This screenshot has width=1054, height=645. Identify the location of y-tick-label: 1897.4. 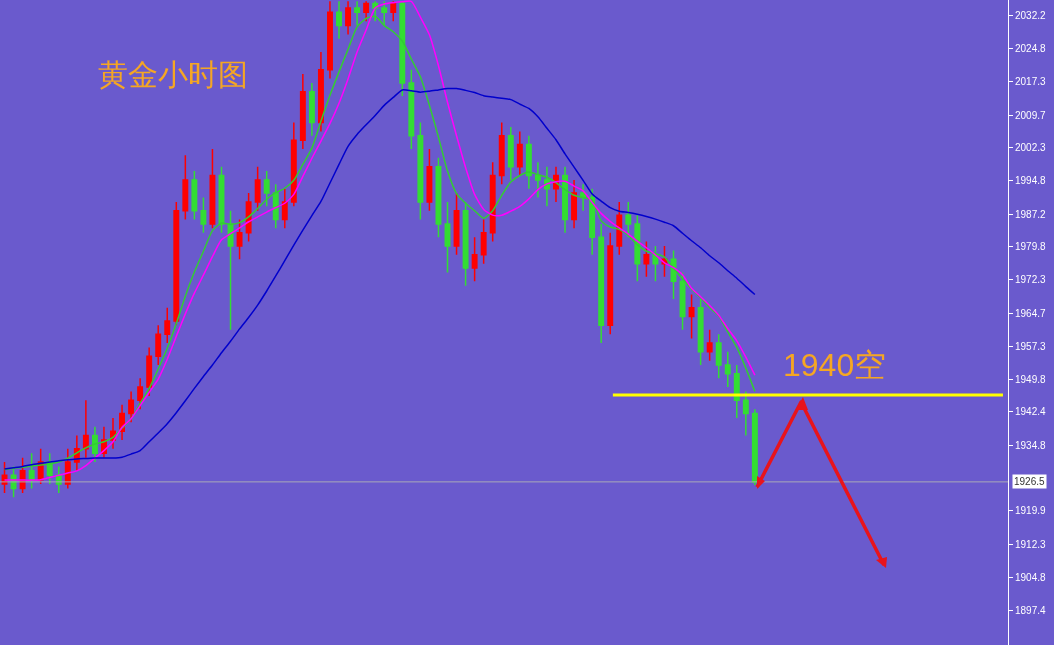
(1031, 610).